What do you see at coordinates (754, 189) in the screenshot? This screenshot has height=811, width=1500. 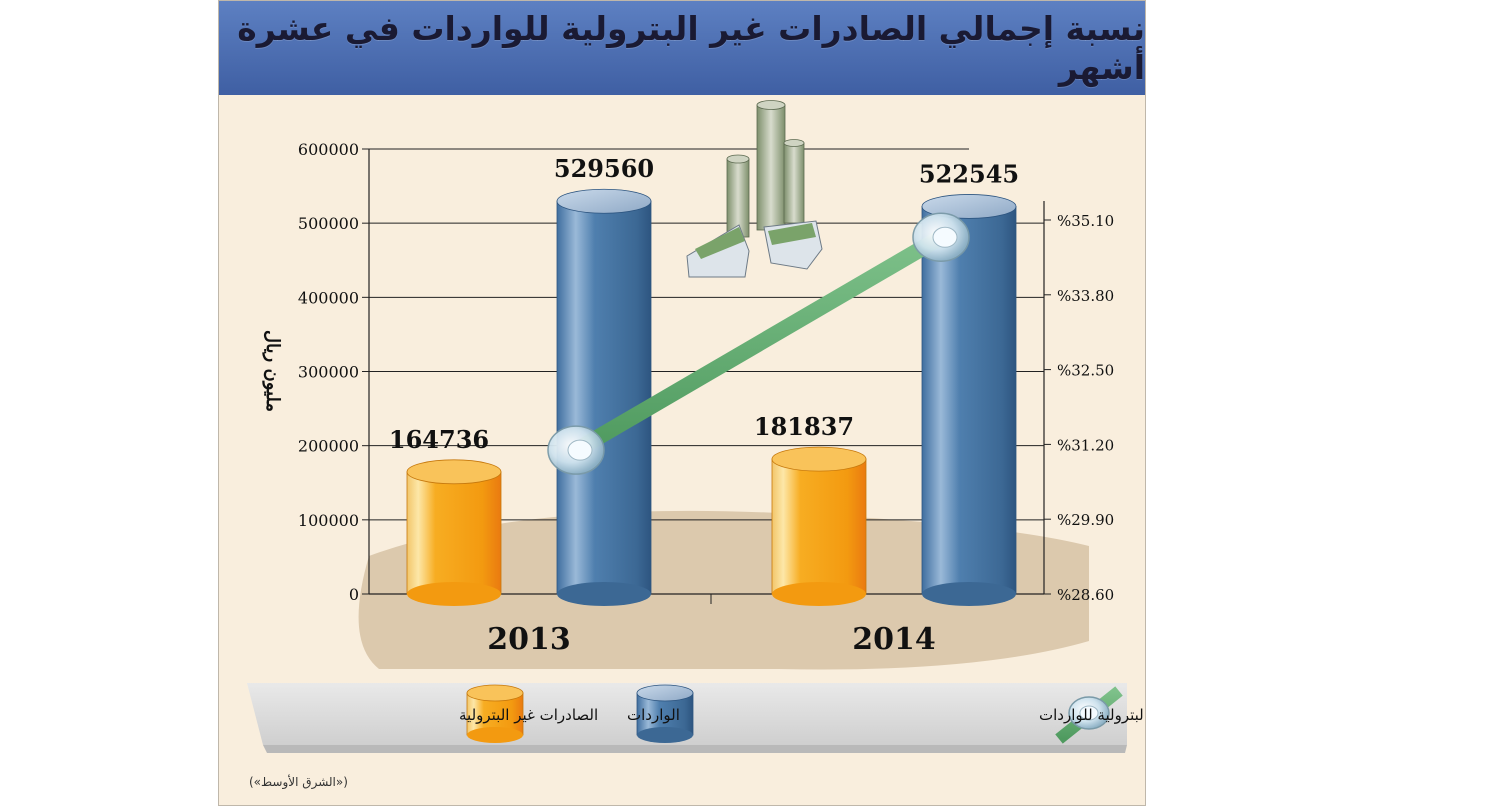 I see `money-stack-illustration` at bounding box center [754, 189].